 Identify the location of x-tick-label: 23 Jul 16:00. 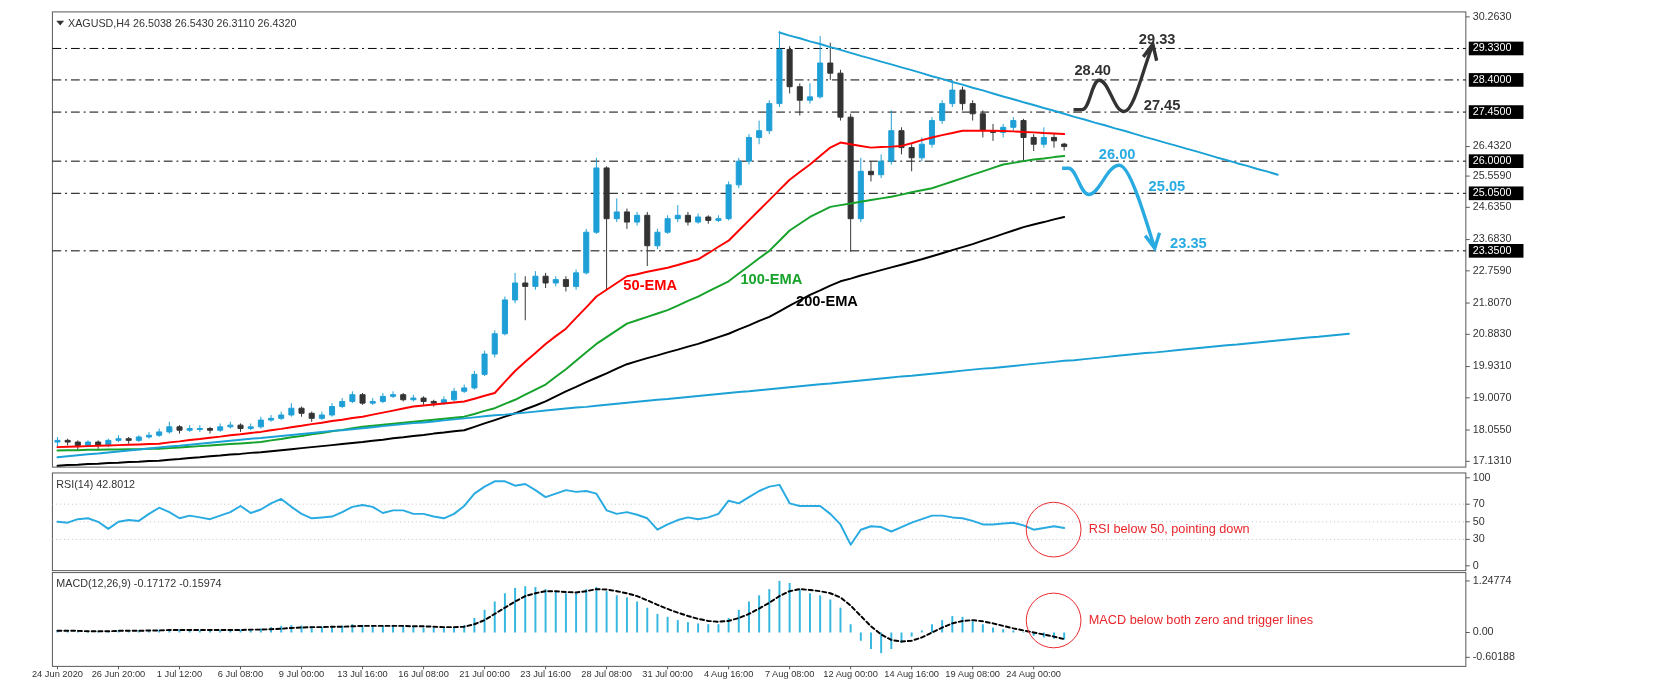
(545, 674).